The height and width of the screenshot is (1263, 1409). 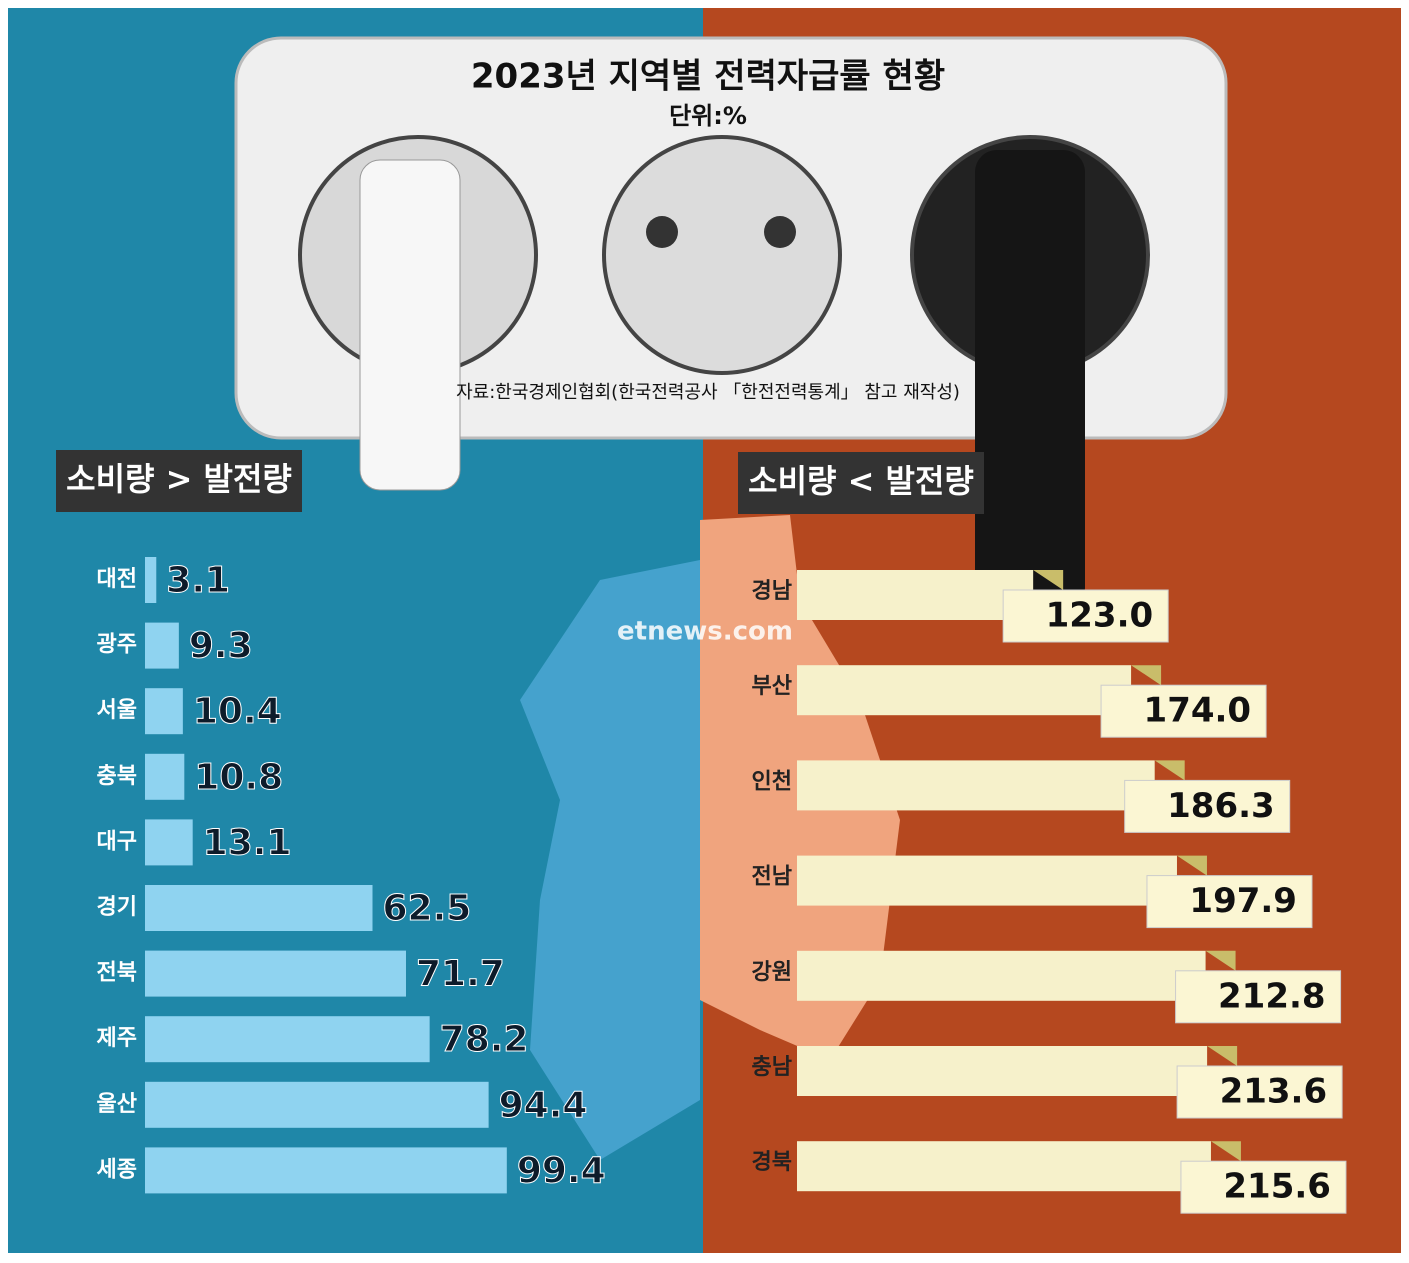 I want to click on value-label: 212.8, so click(x=1272, y=996).